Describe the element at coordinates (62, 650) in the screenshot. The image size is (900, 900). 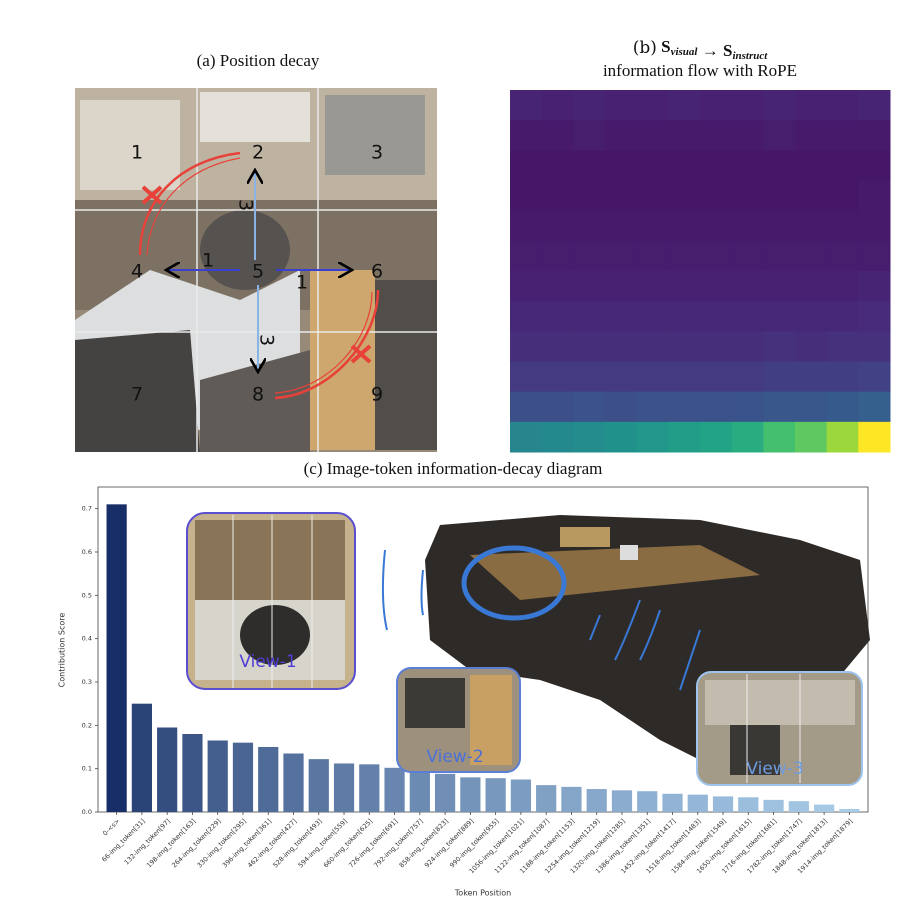
I see `y-axis-title: Contribution Score` at that location.